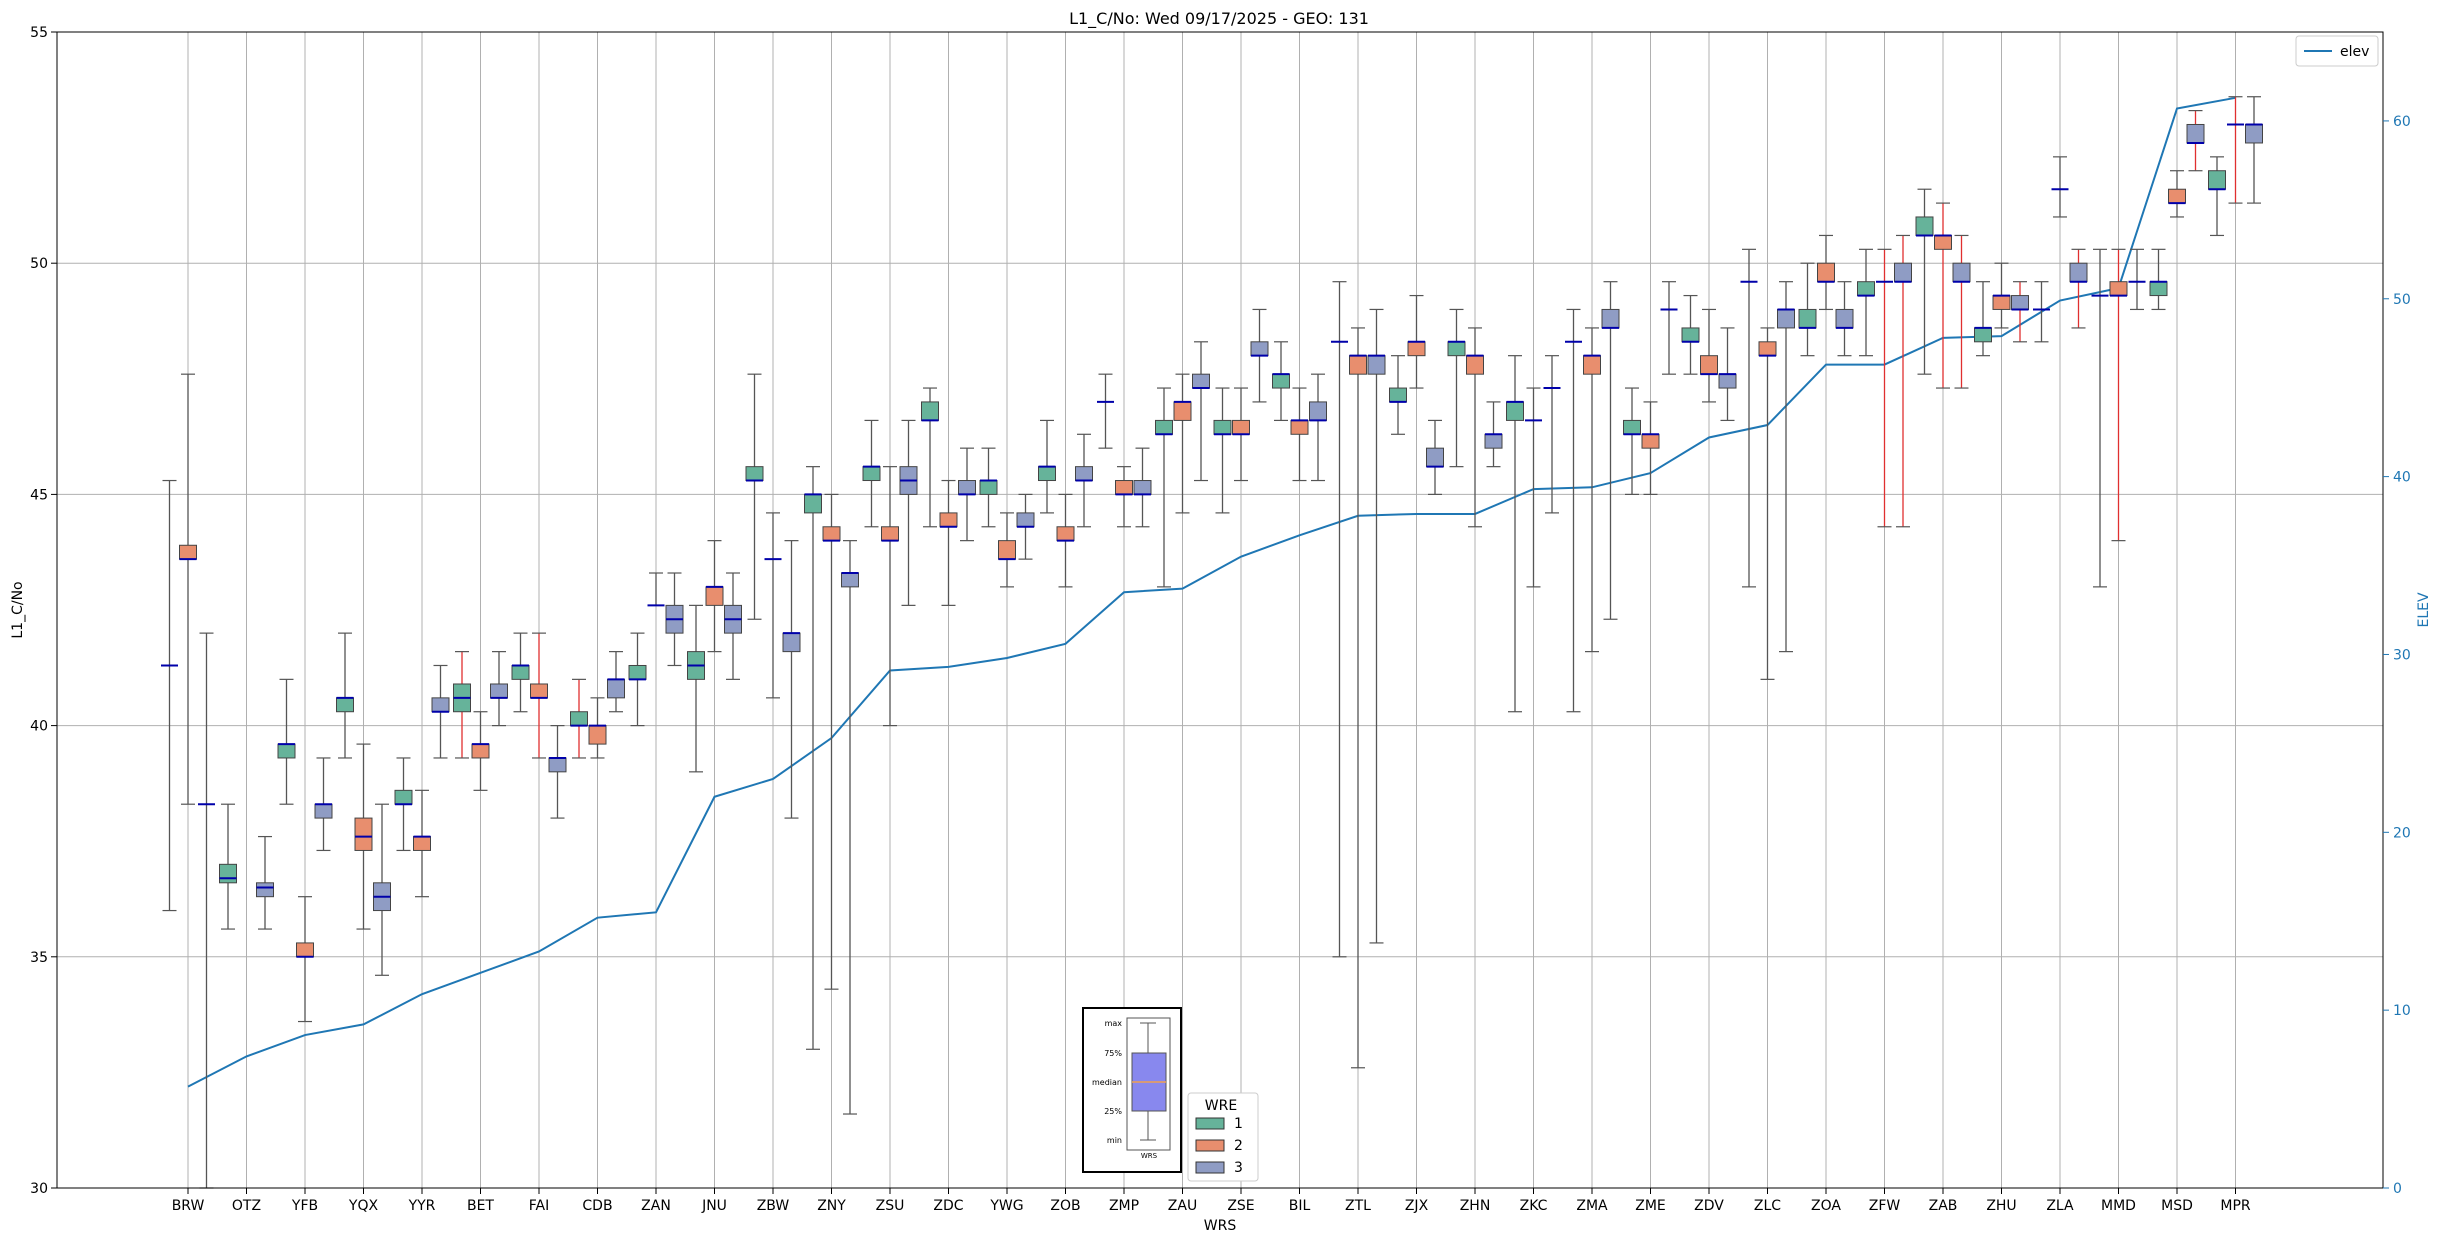 The image size is (2438, 1240). Describe the element at coordinates (1669, 328) in the screenshot. I see `box-ZME-wre3` at that location.